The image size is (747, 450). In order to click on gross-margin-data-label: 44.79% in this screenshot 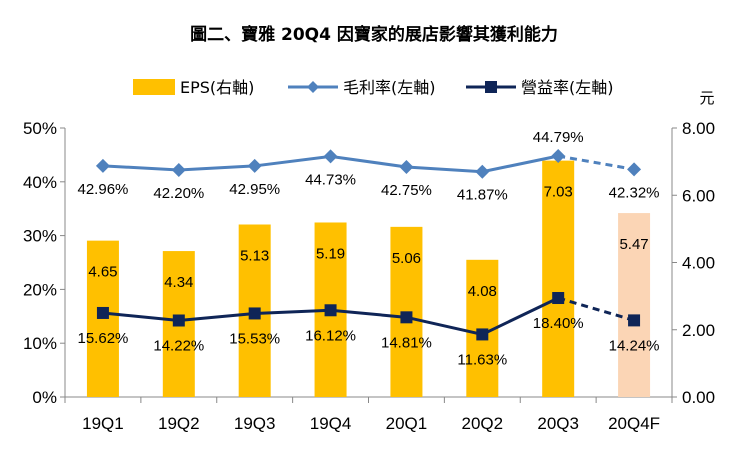, I will do `click(558, 137)`.